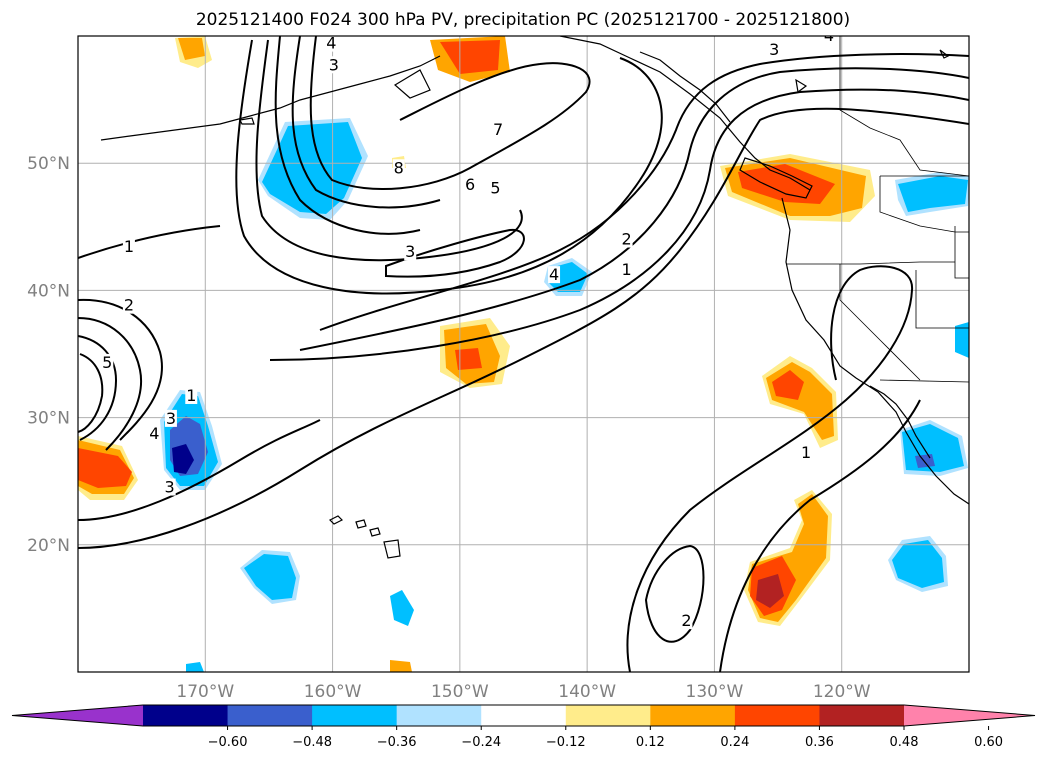  I want to click on lon-tick-label: 160°W, so click(333, 692).